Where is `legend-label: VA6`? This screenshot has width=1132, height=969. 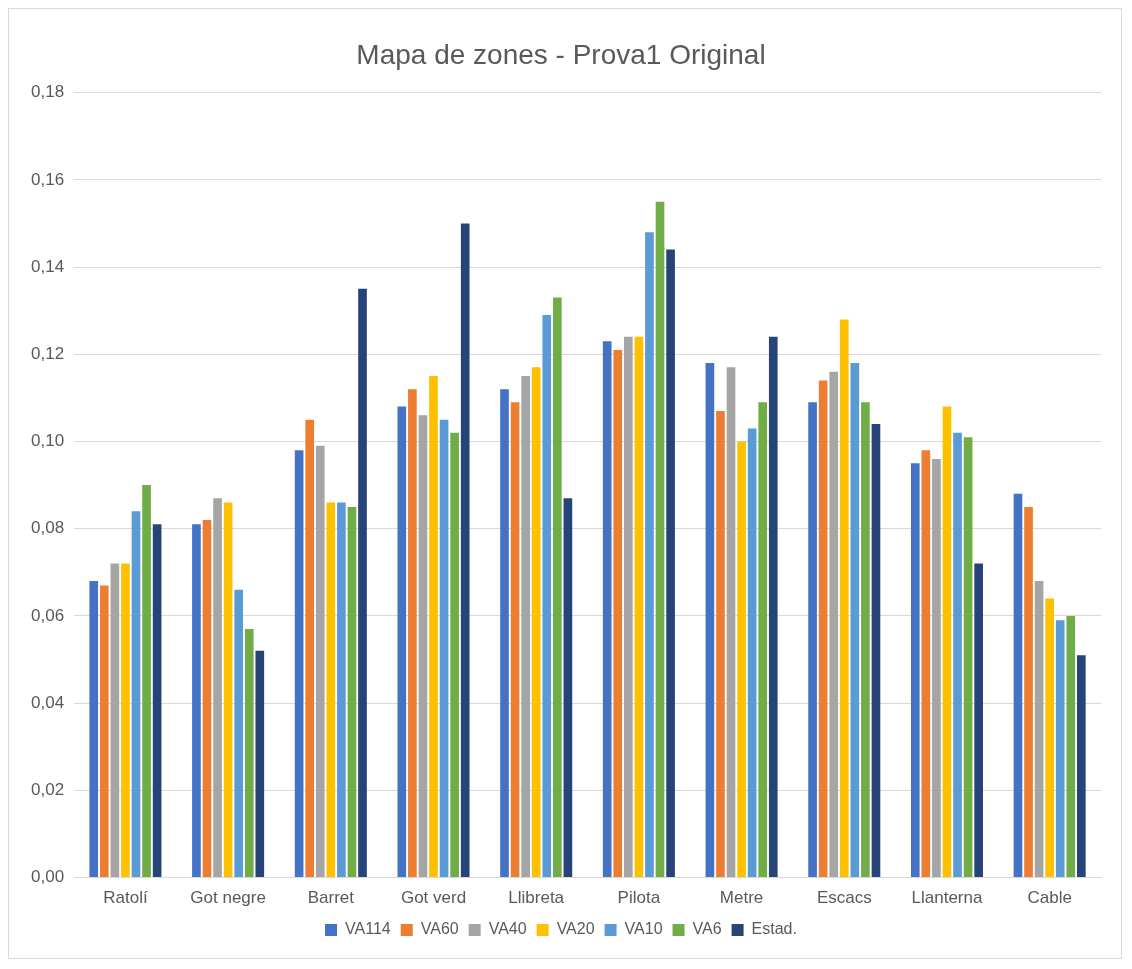
legend-label: VA6 is located at coordinates (707, 929).